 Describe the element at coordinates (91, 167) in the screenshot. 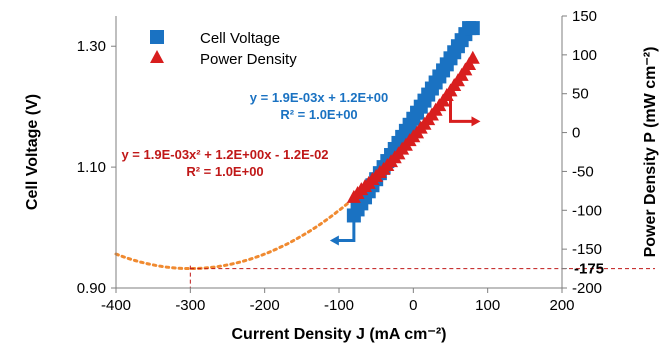

I see `y-left-tick-label: 1.10` at that location.